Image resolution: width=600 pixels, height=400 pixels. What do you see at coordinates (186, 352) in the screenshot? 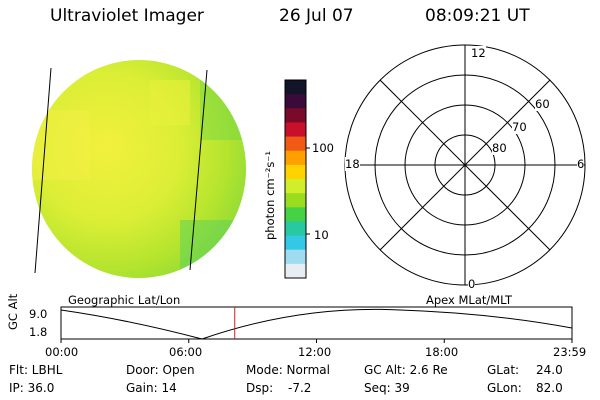
I see `tick-06-00: 06:00` at bounding box center [186, 352].